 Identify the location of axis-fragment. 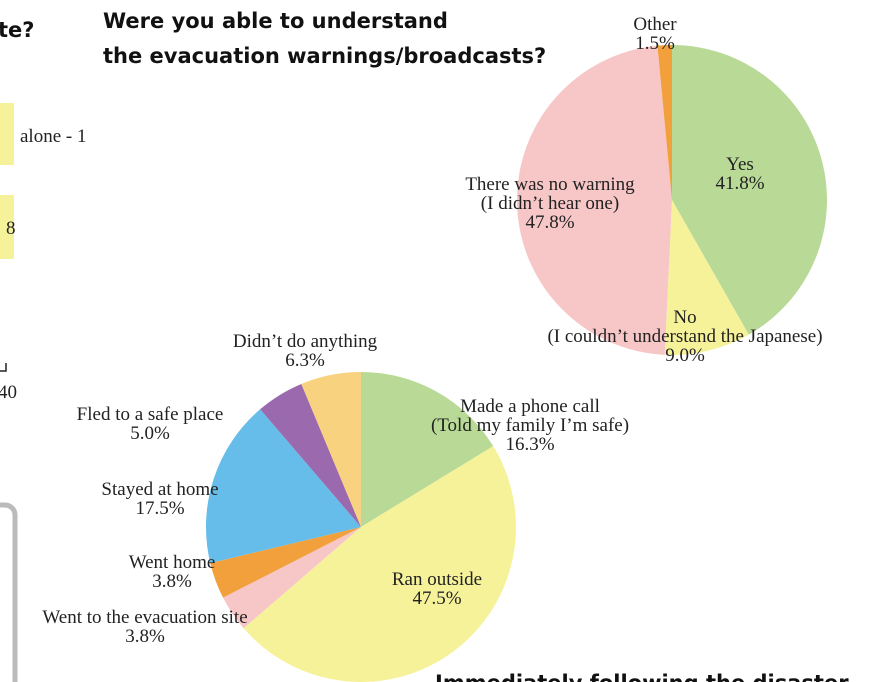
(3, 367).